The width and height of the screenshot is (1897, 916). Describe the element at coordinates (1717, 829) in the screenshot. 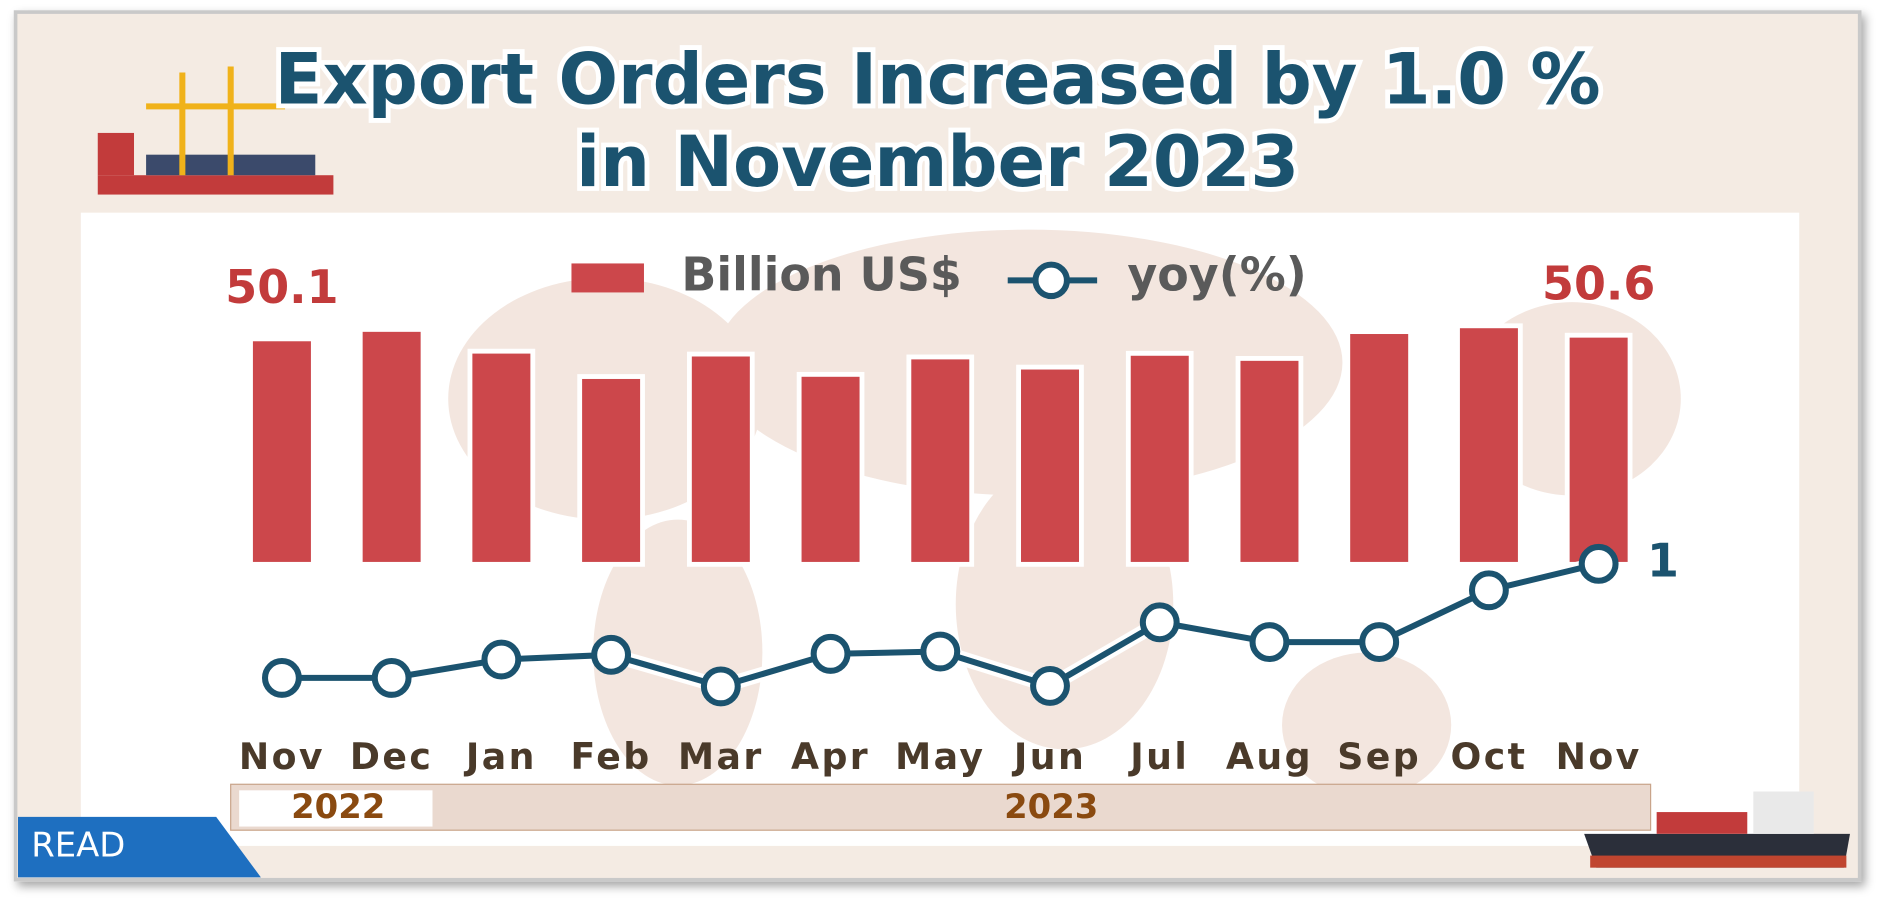

I see `ship-decoration` at that location.